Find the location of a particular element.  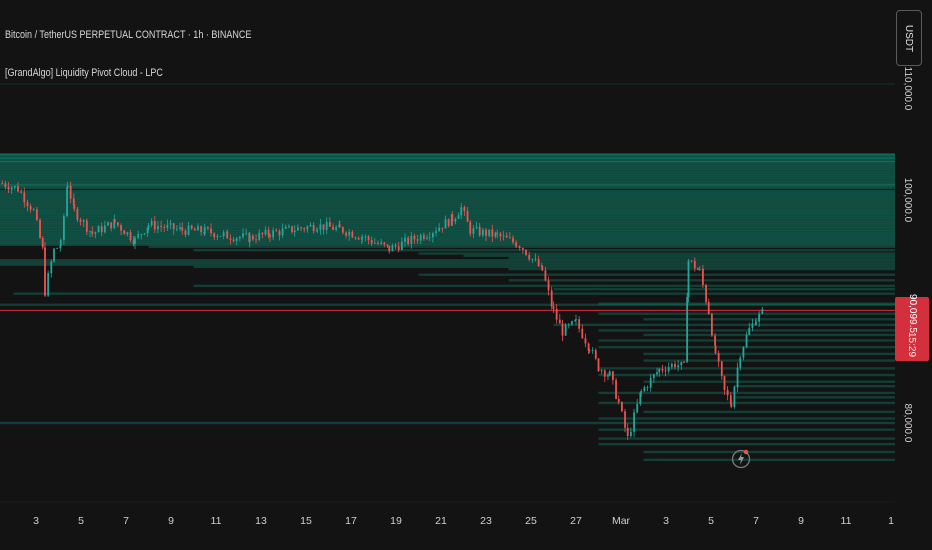

x-tick-label: 11 is located at coordinates (216, 521).